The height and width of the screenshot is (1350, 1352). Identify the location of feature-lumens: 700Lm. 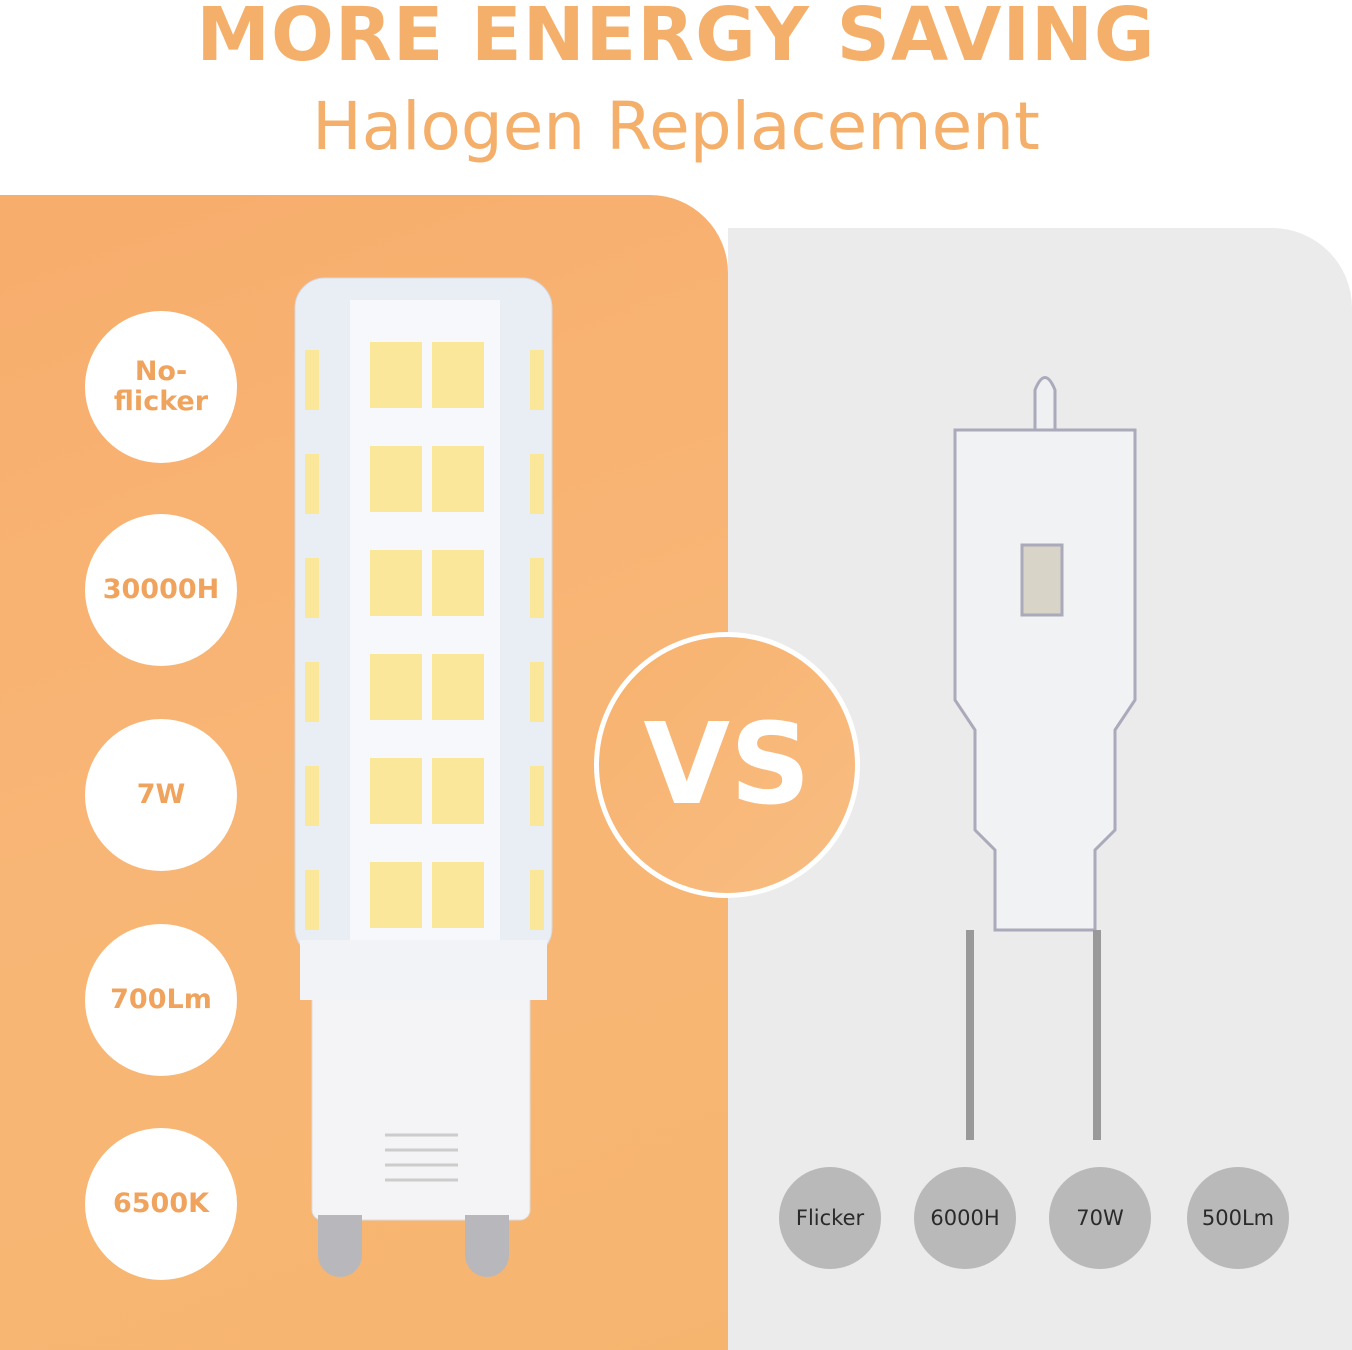
(161, 1000).